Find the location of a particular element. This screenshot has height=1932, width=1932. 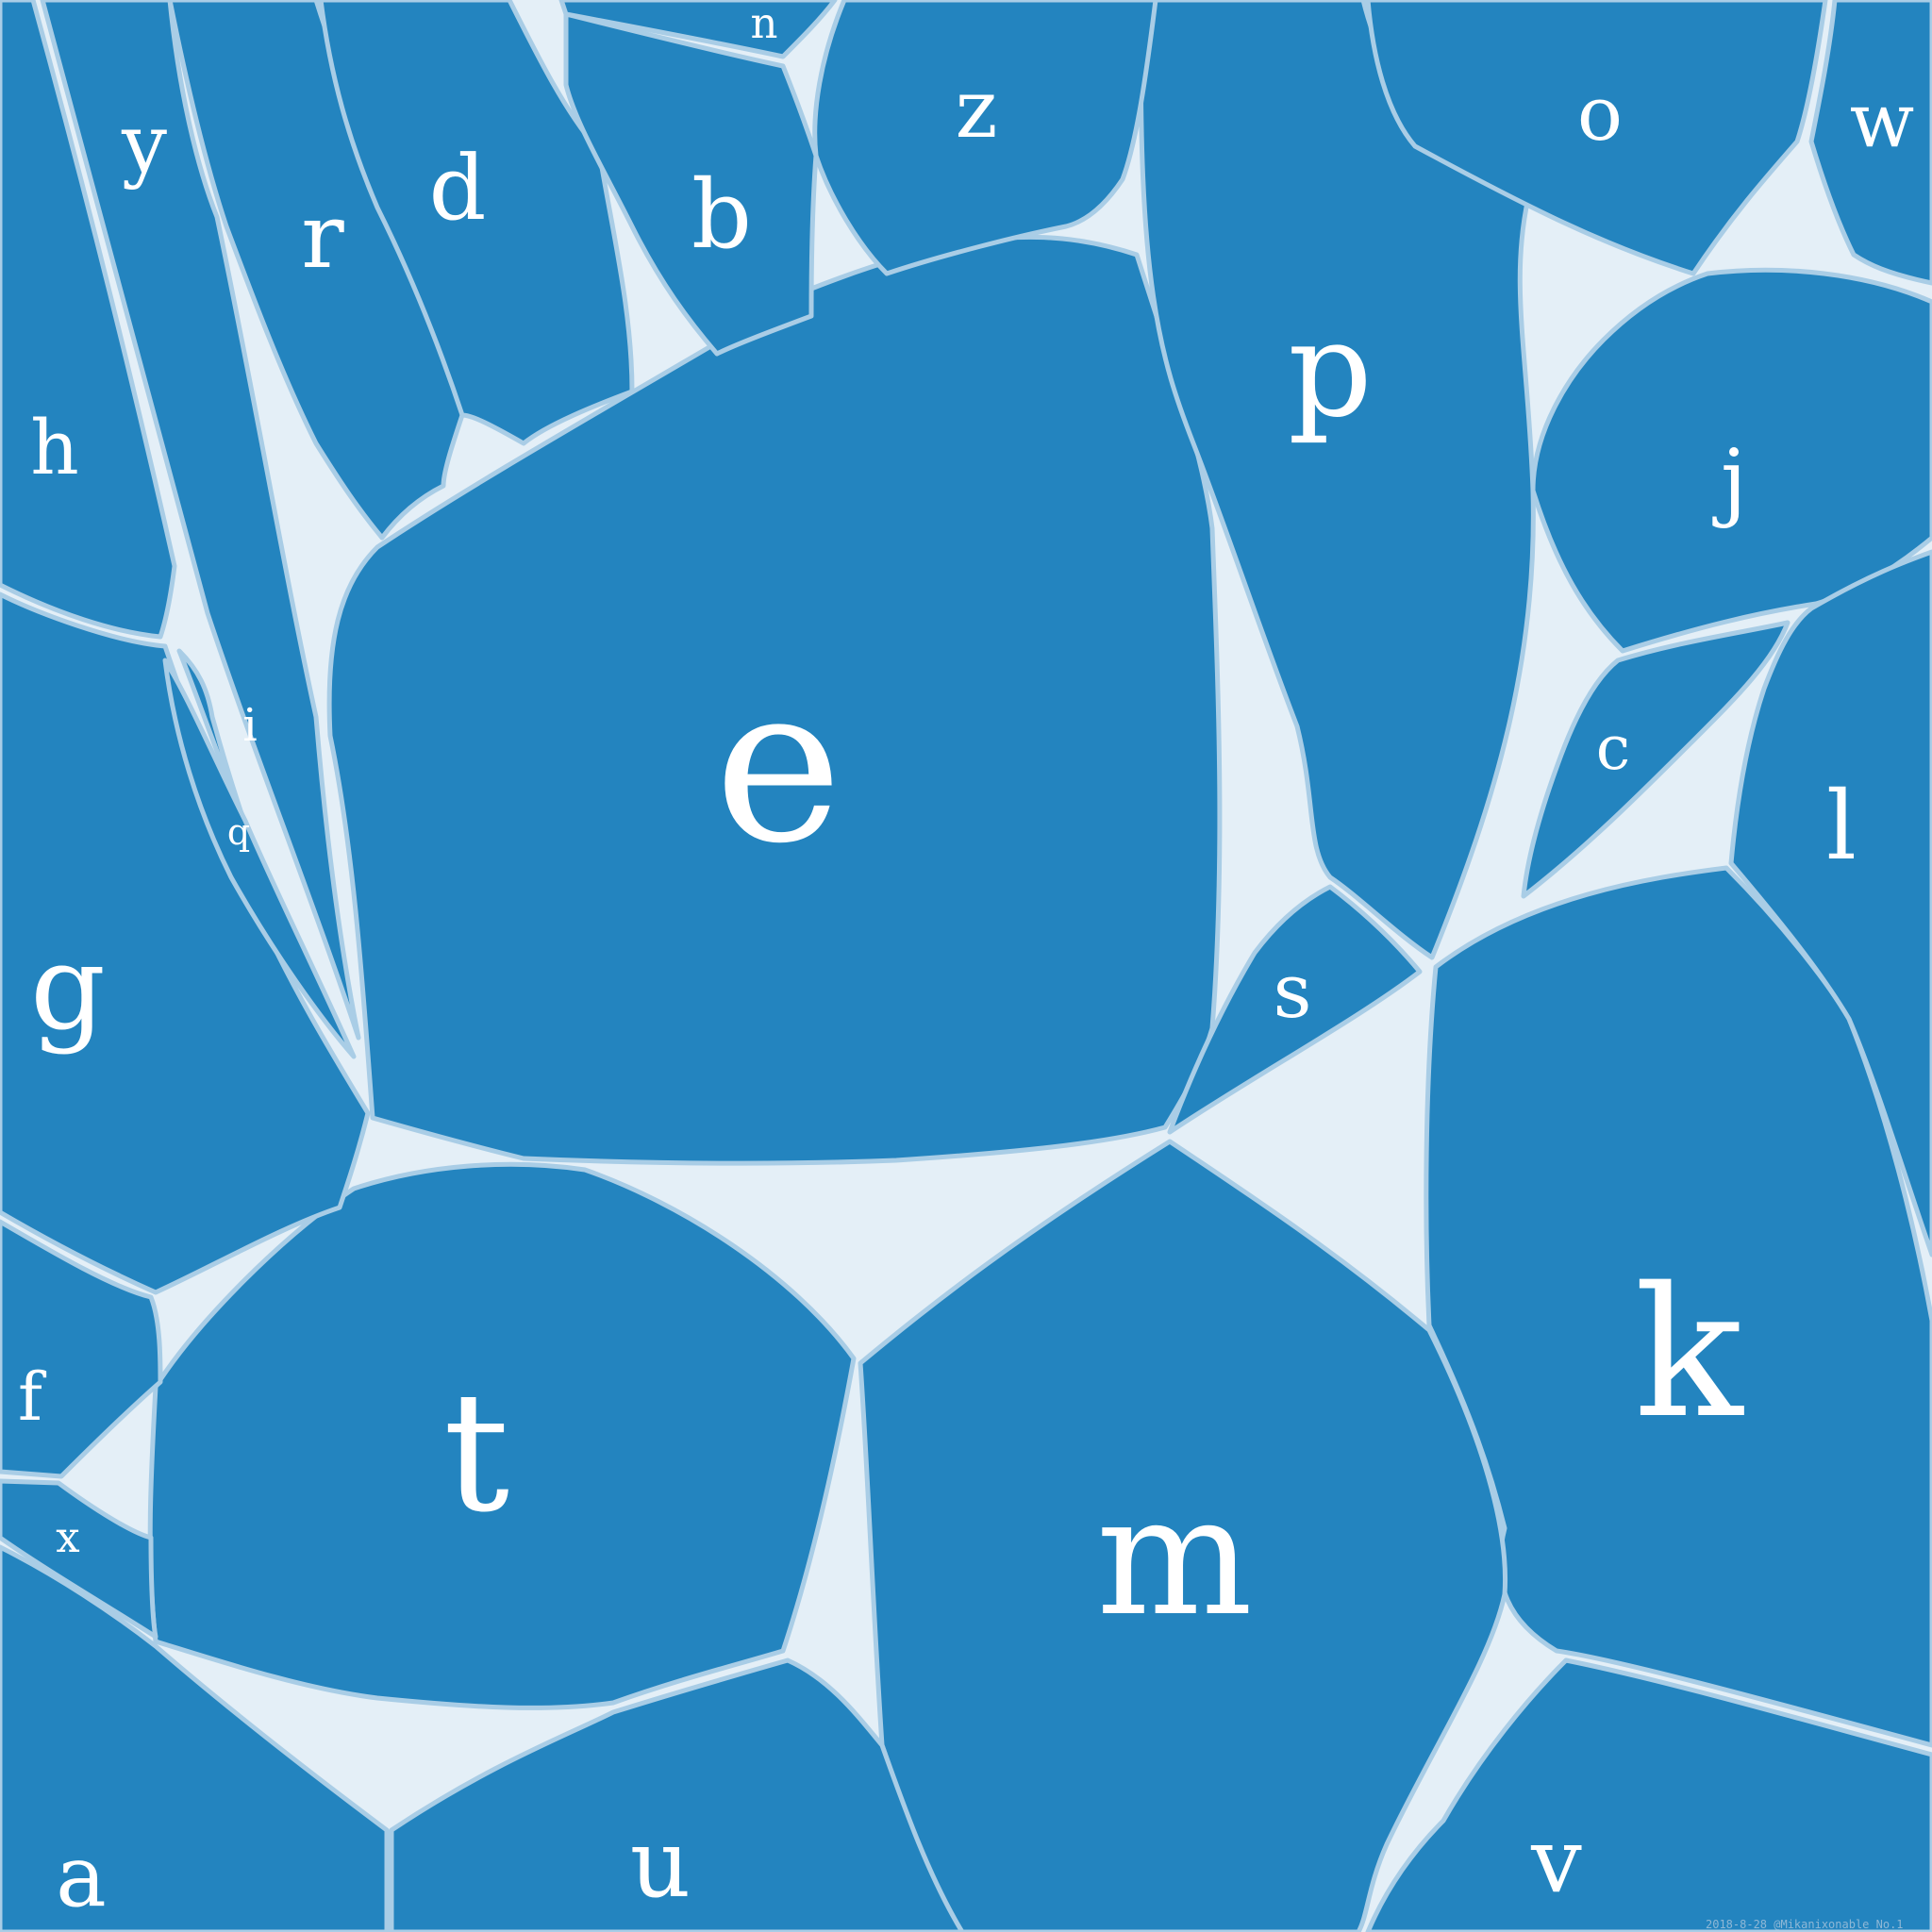

label-e: e is located at coordinates (778, 766).